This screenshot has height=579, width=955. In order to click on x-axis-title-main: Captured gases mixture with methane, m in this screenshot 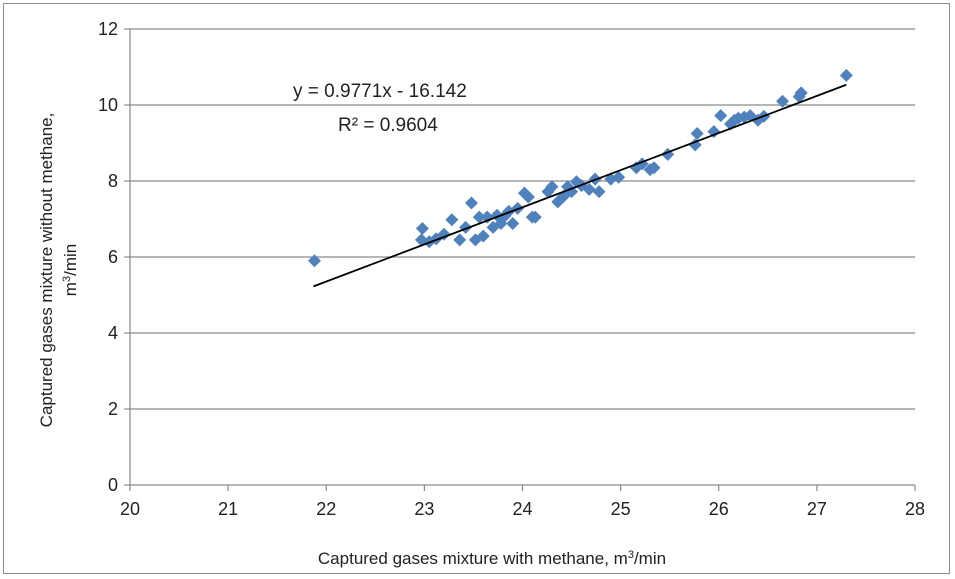, I will do `click(473, 558)`.